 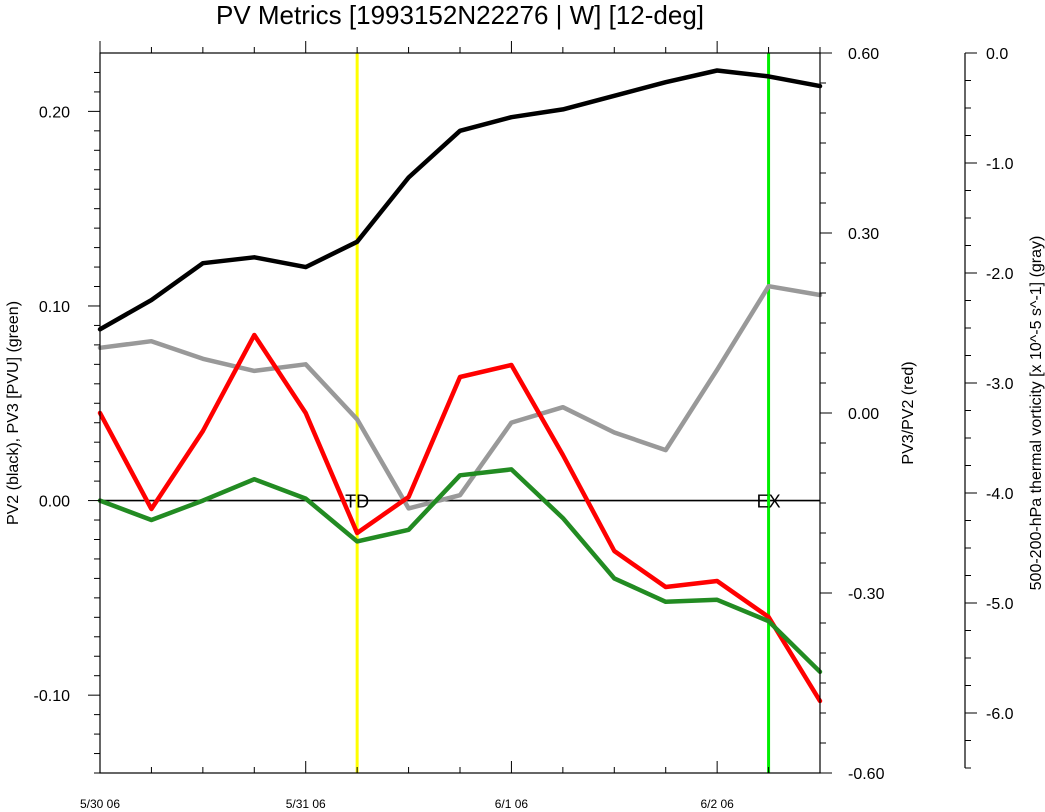 I want to click on y-tick-label-left: -0.10, so click(x=52, y=696).